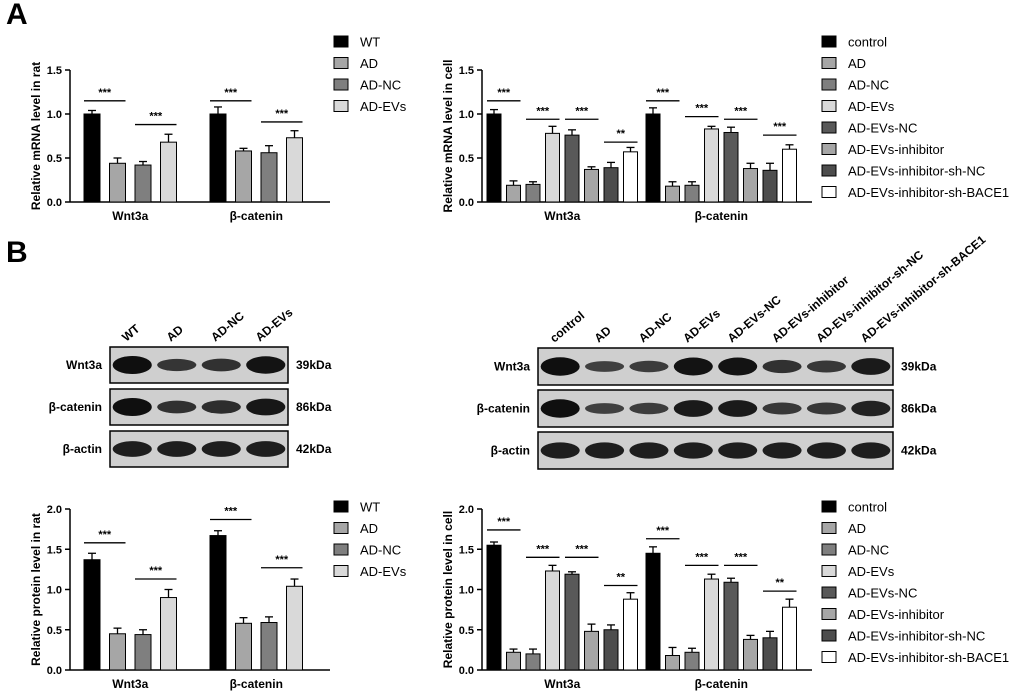 The image size is (1020, 697). What do you see at coordinates (36, 136) in the screenshot?
I see `y-axis-label: Relative mRNA level in rat` at bounding box center [36, 136].